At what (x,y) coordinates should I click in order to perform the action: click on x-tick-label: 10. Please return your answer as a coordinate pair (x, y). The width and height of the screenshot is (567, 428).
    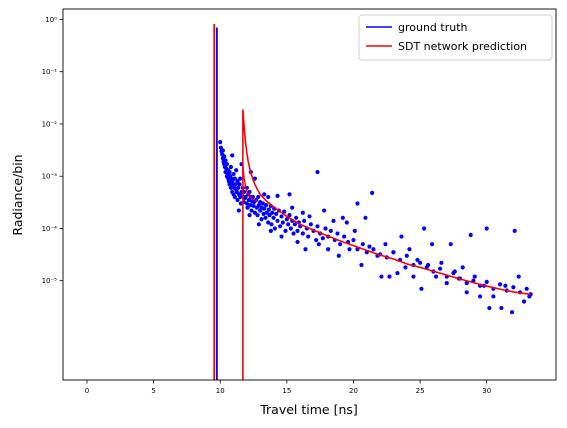
    Looking at the image, I should click on (220, 391).